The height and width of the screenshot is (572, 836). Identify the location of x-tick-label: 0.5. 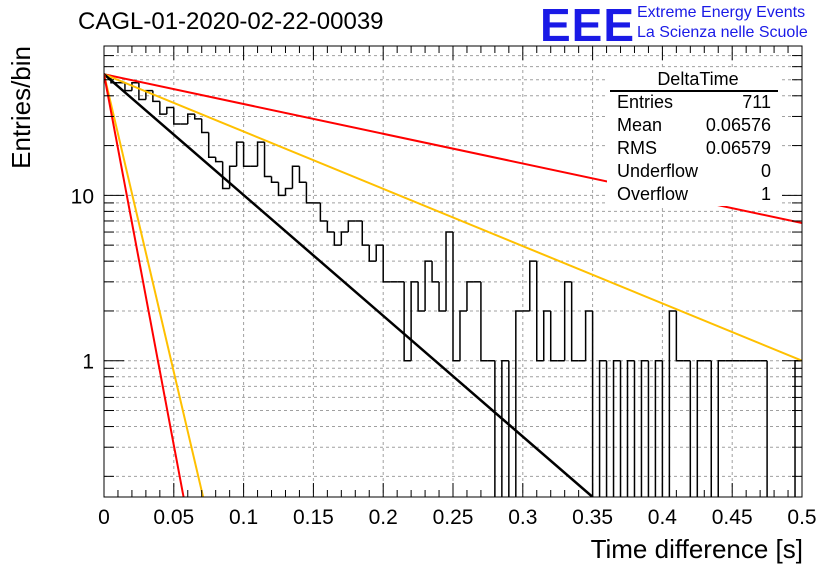
(801, 517).